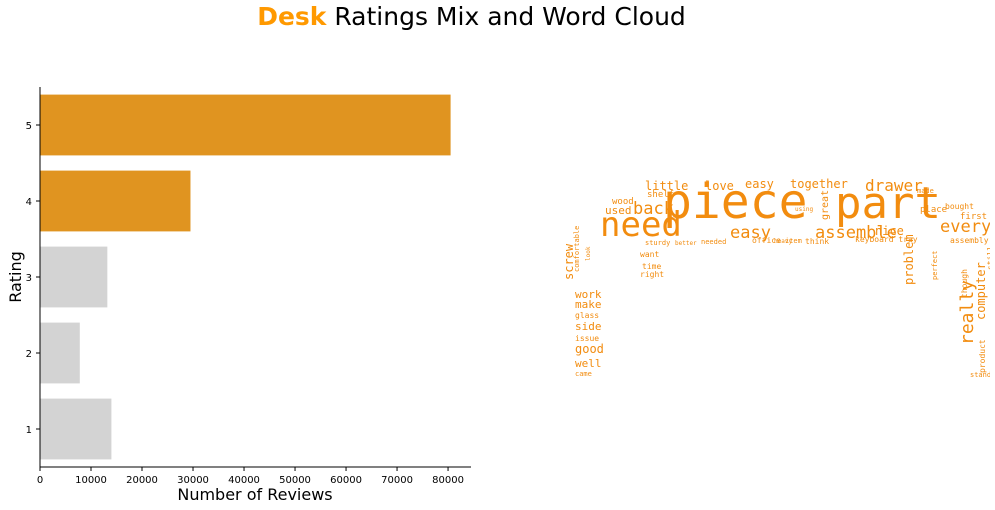 Image resolution: width=995 pixels, height=510 pixels. I want to click on cloud-word: little, so click(666, 186).